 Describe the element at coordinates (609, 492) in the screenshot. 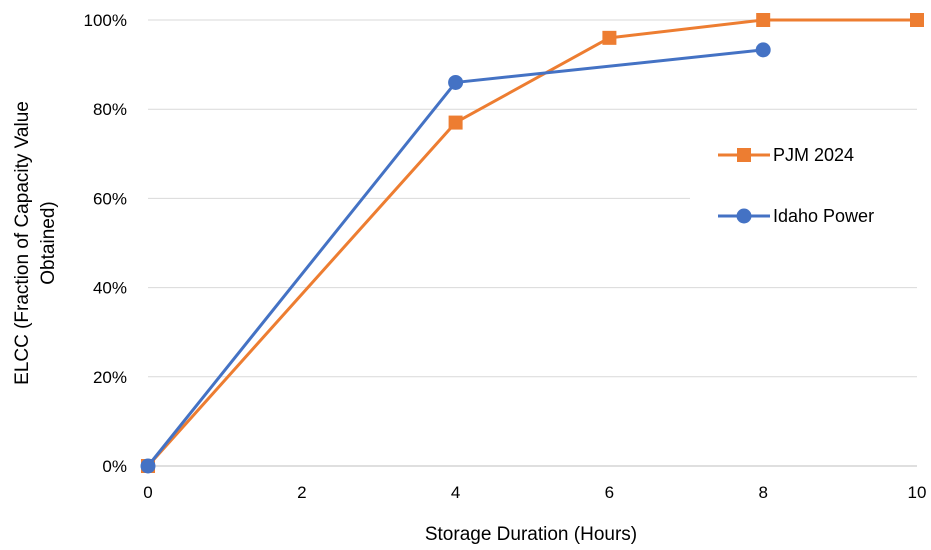

I see `x-tick-label: 6` at that location.